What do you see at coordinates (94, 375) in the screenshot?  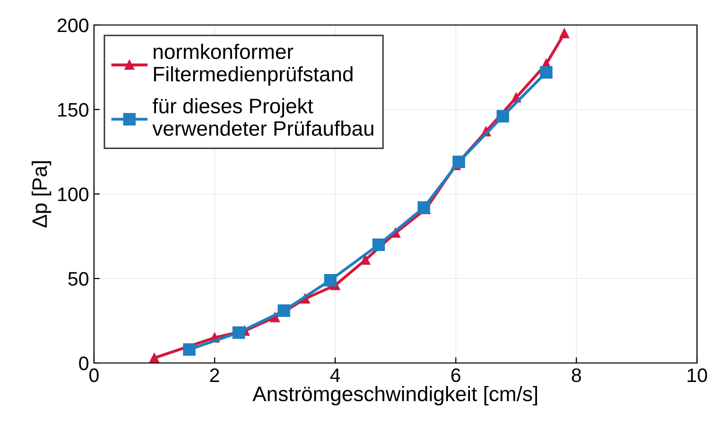 I see `x-tick-label: 0` at bounding box center [94, 375].